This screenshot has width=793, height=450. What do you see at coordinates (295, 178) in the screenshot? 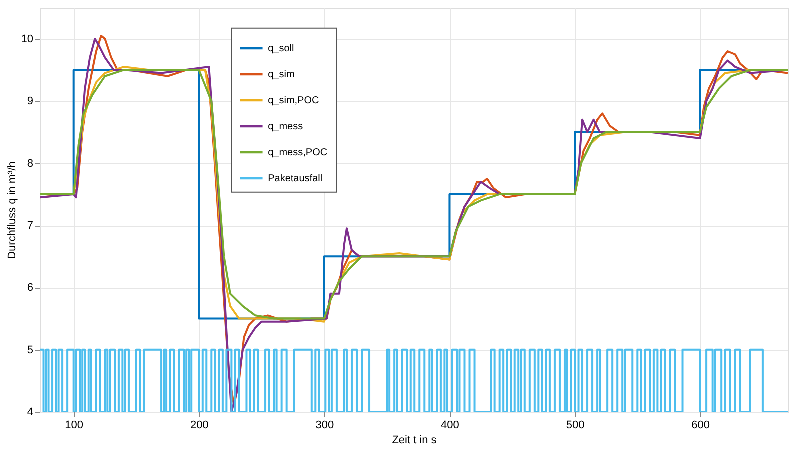
I see `legend-label: Paketausfall` at bounding box center [295, 178].